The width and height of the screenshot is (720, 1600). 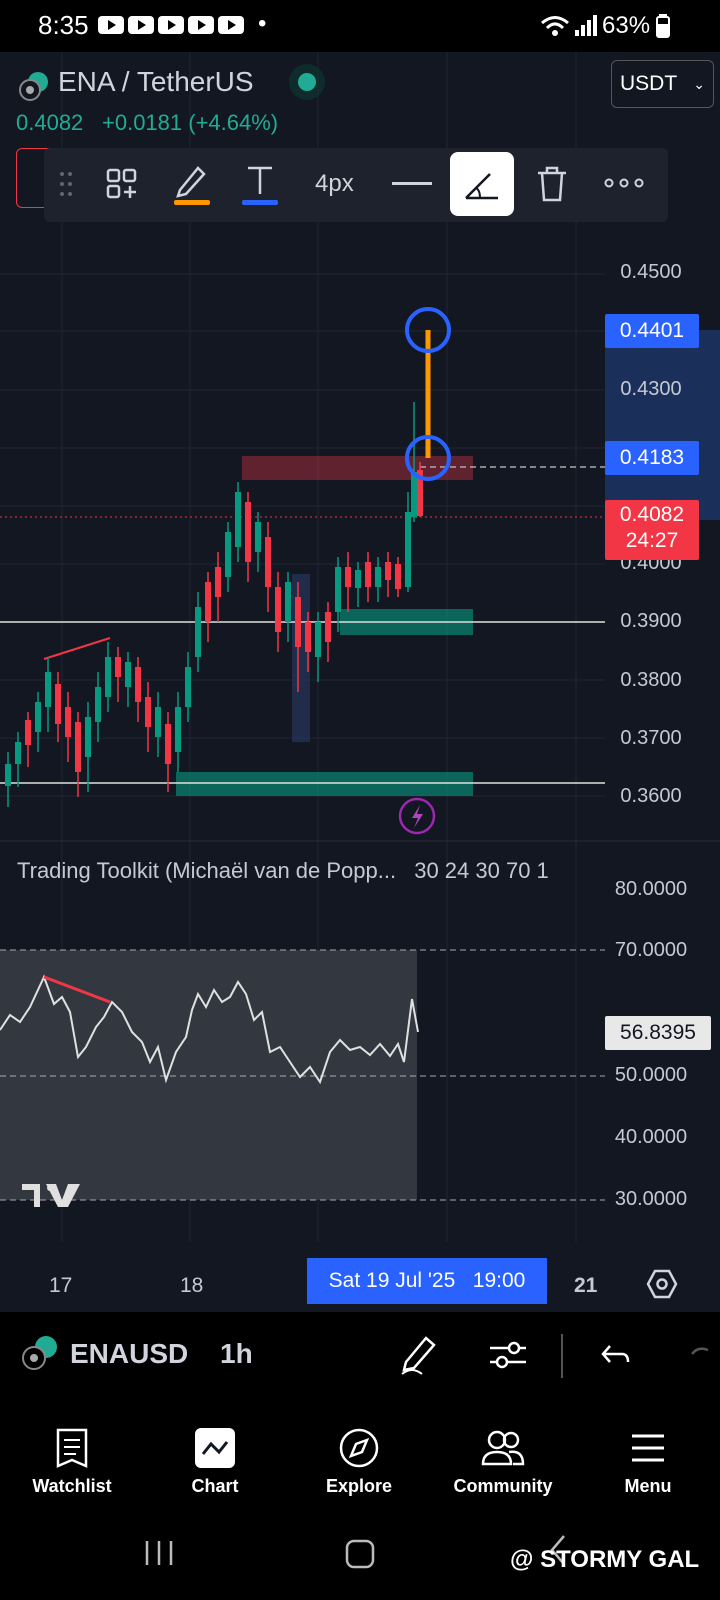 What do you see at coordinates (412, 185) in the screenshot?
I see `line-style-icon` at bounding box center [412, 185].